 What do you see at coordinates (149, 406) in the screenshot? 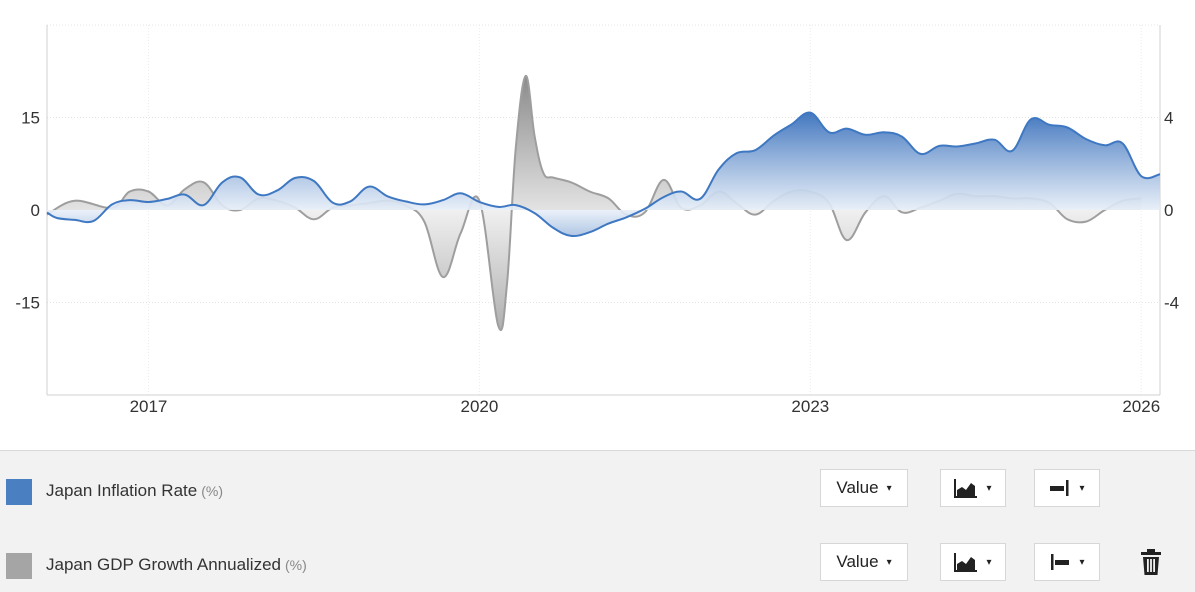
I see `x-tick-label: 2017` at bounding box center [149, 406].